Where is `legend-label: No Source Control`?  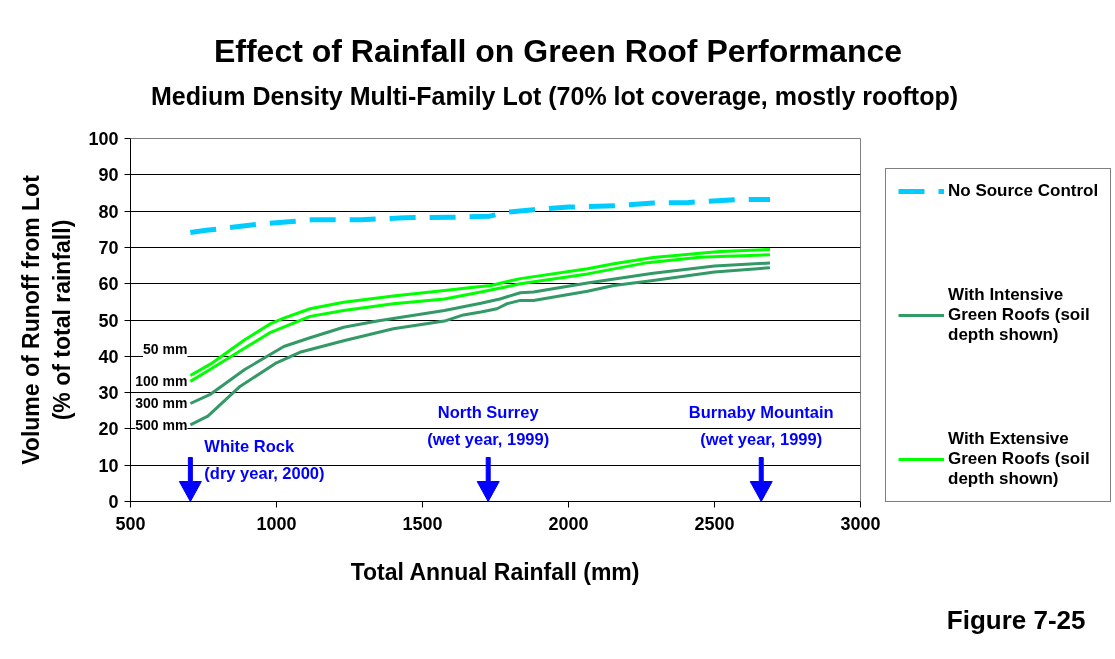 legend-label: No Source Control is located at coordinates (1023, 191).